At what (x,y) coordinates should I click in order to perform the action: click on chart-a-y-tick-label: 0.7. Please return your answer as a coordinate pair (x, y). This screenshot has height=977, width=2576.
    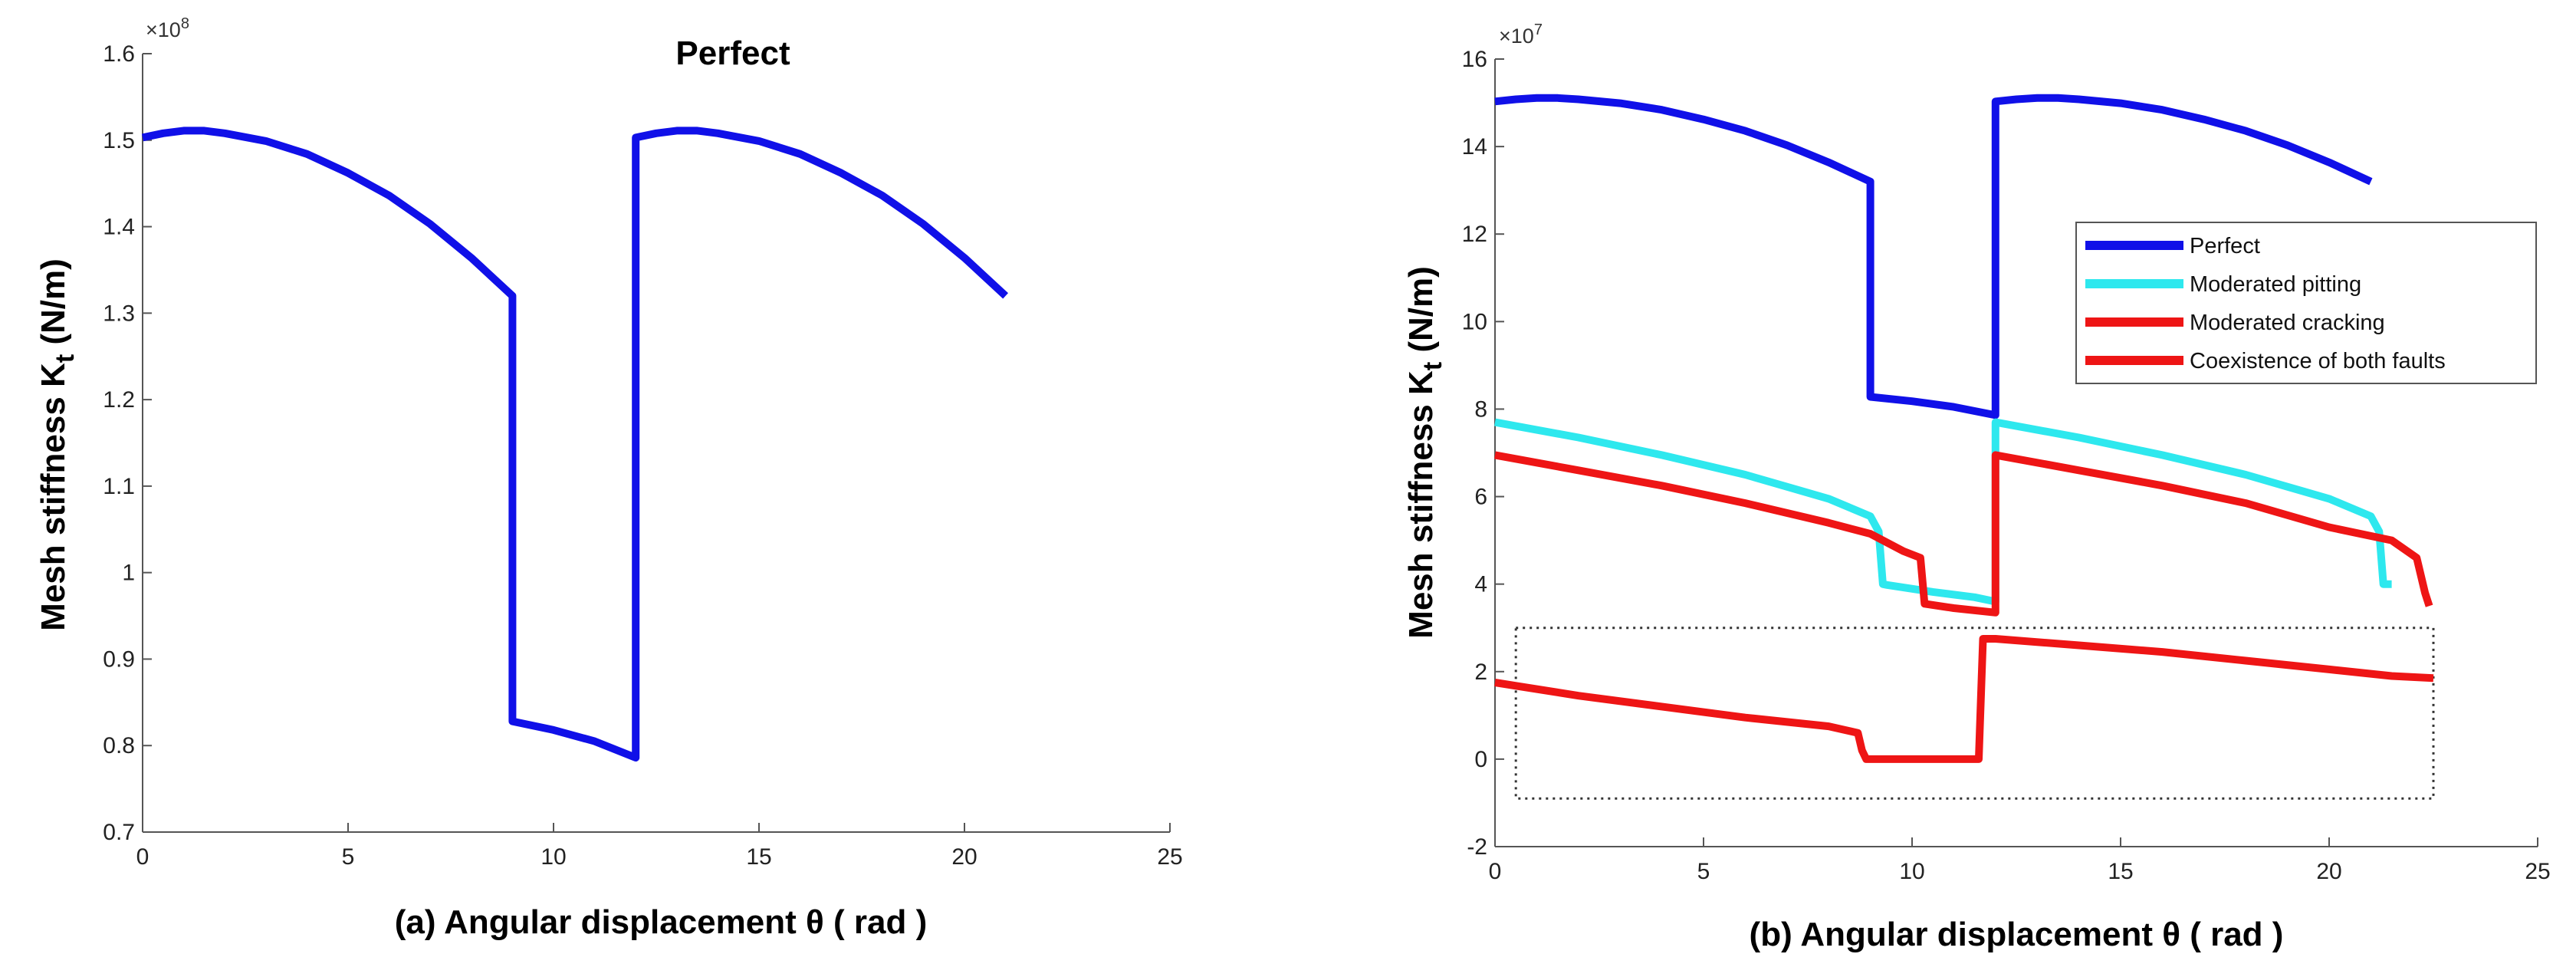
    Looking at the image, I should click on (119, 832).